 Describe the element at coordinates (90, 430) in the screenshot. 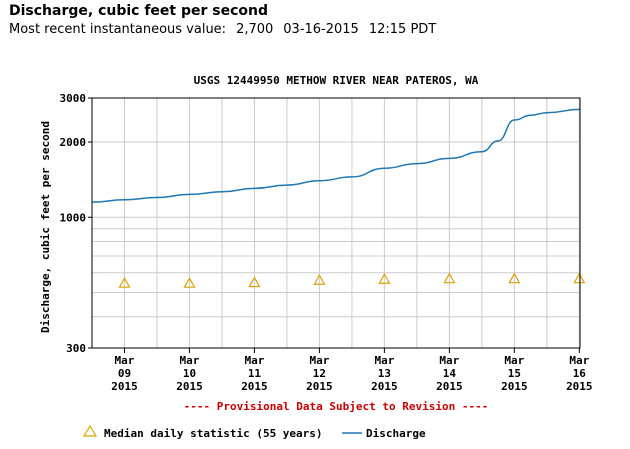

I see `legend-median-marker` at that location.